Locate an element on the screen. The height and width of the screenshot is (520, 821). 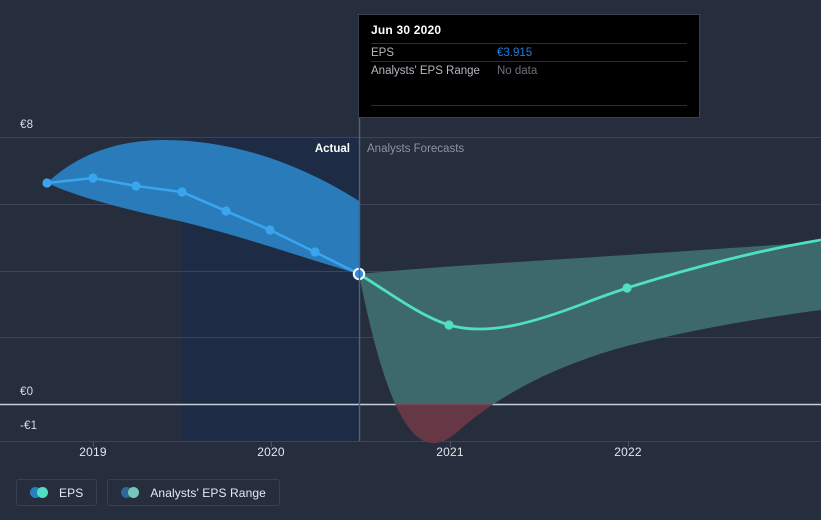
forecast-segment-label: Analysts Forecasts is located at coordinates (416, 149).